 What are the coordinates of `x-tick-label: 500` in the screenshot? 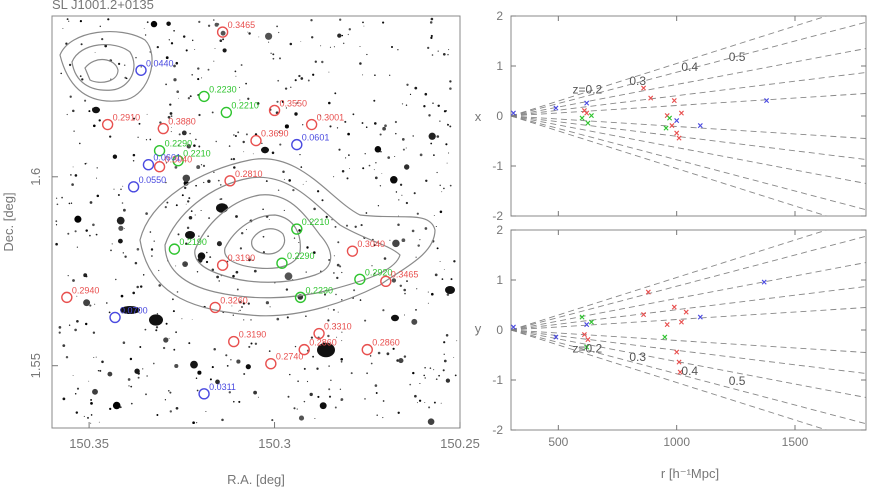 It's located at (558, 442).